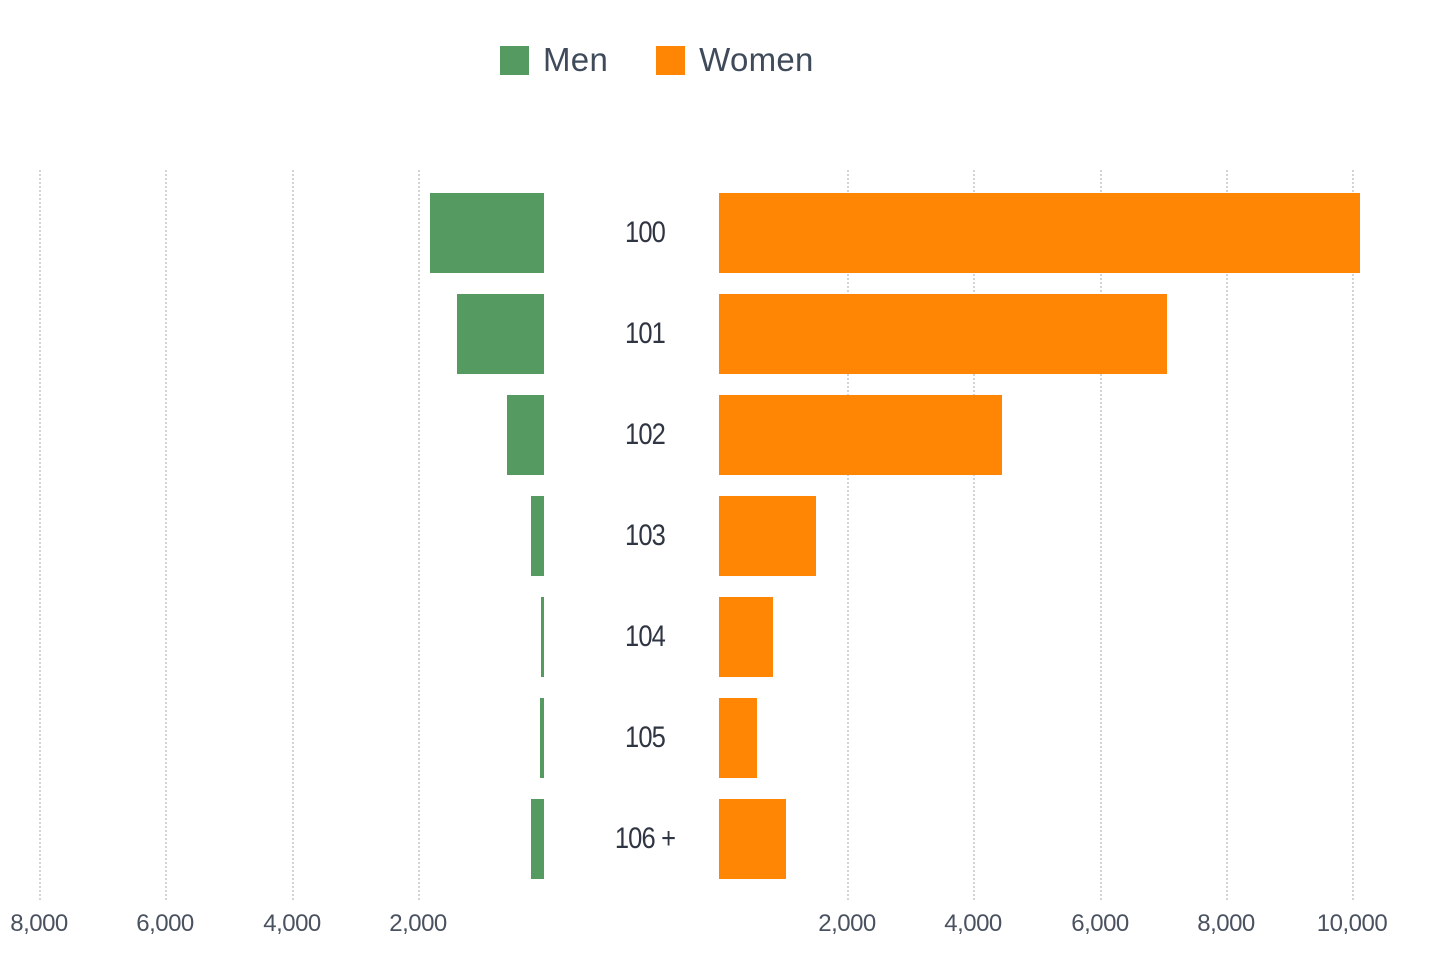 The image size is (1440, 960). What do you see at coordinates (1352, 923) in the screenshot?
I see `tick-label-right-10000: 10,000` at bounding box center [1352, 923].